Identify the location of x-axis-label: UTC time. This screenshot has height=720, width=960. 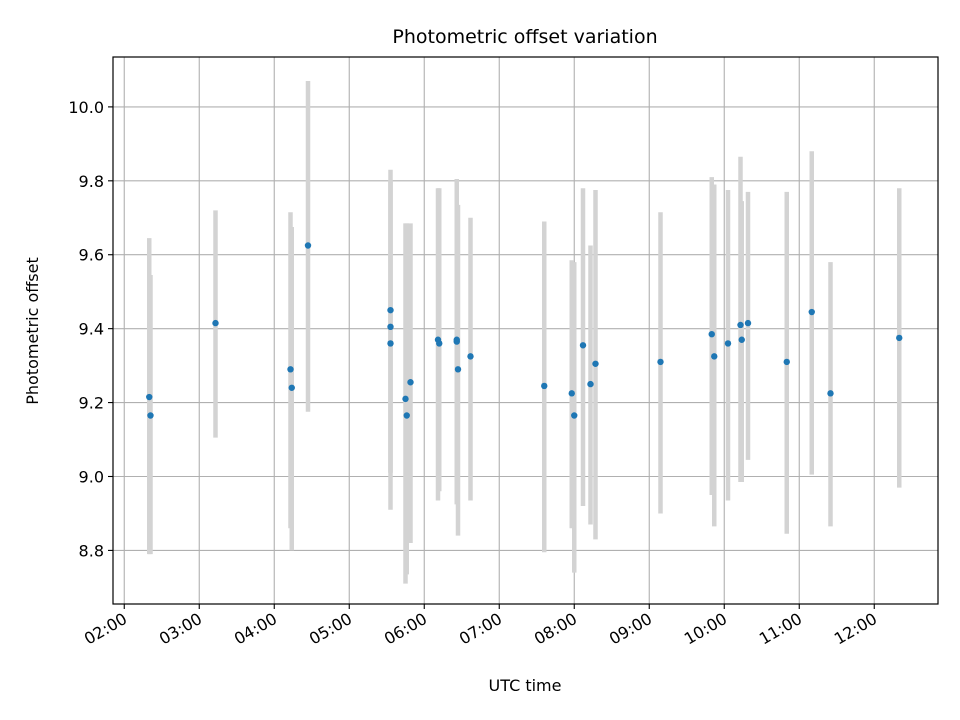
(525, 685).